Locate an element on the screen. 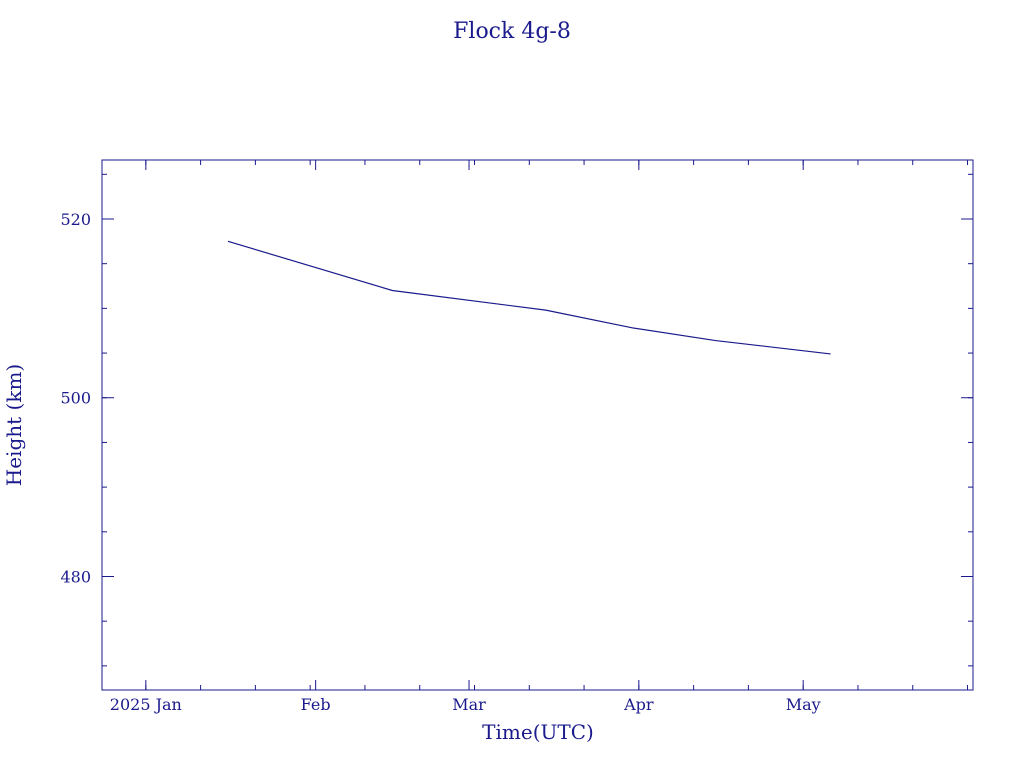 The image size is (1024, 768). x-tick-label: May is located at coordinates (803, 704).